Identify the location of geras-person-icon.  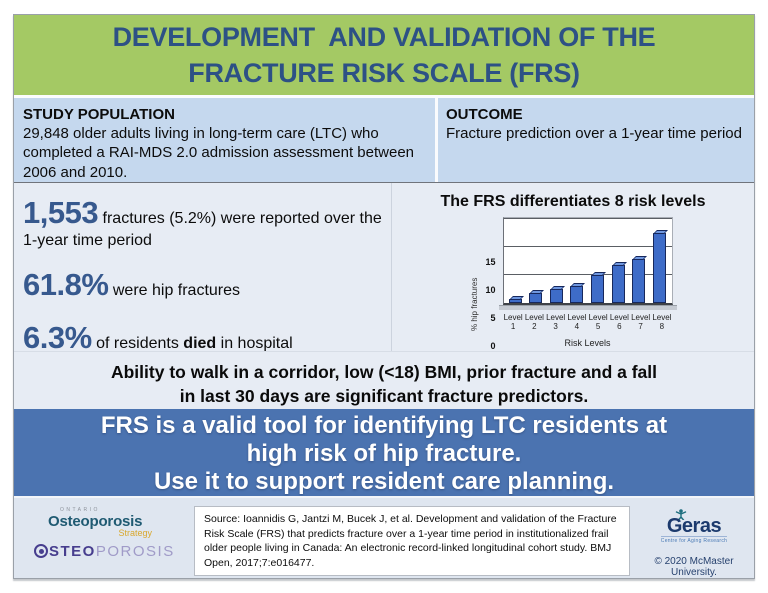
(680, 514).